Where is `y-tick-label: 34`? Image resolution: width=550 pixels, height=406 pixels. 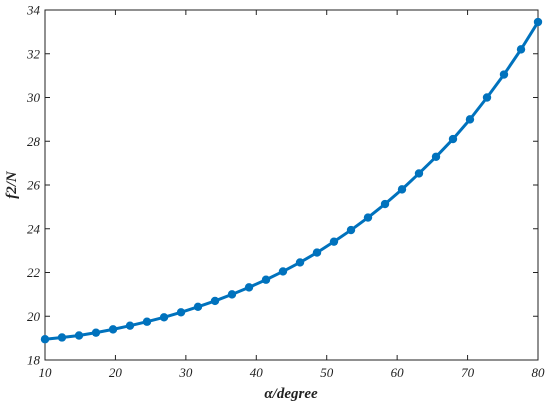
y-tick-label: 34 is located at coordinates (33, 10).